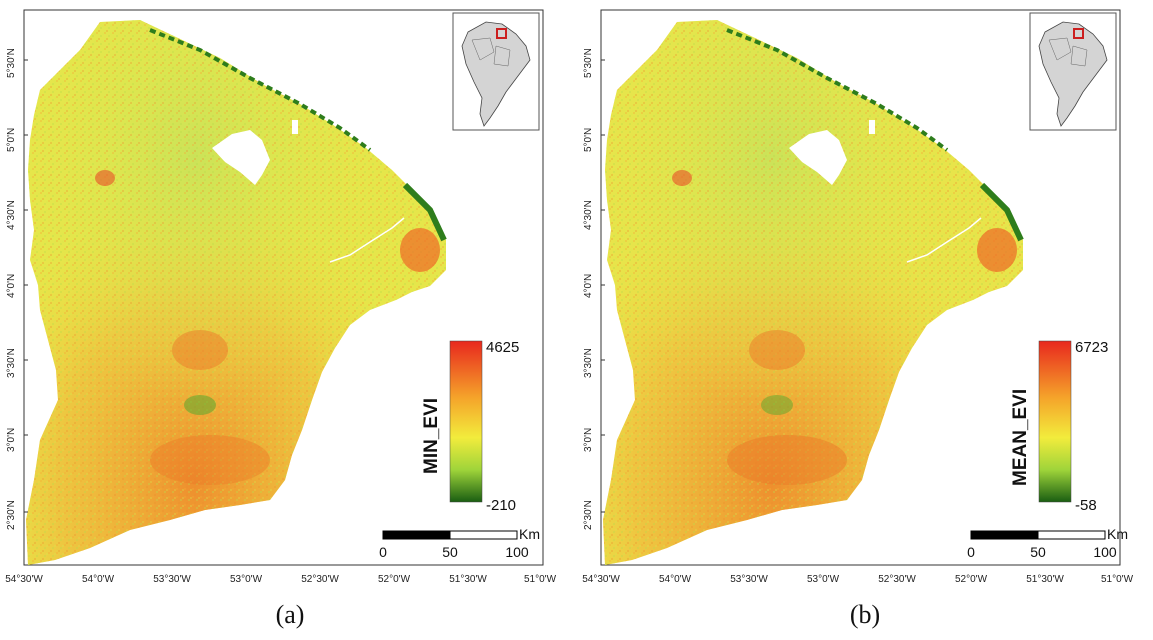  I want to click on scale-bar-a: Km 0 50 100, so click(459, 543).